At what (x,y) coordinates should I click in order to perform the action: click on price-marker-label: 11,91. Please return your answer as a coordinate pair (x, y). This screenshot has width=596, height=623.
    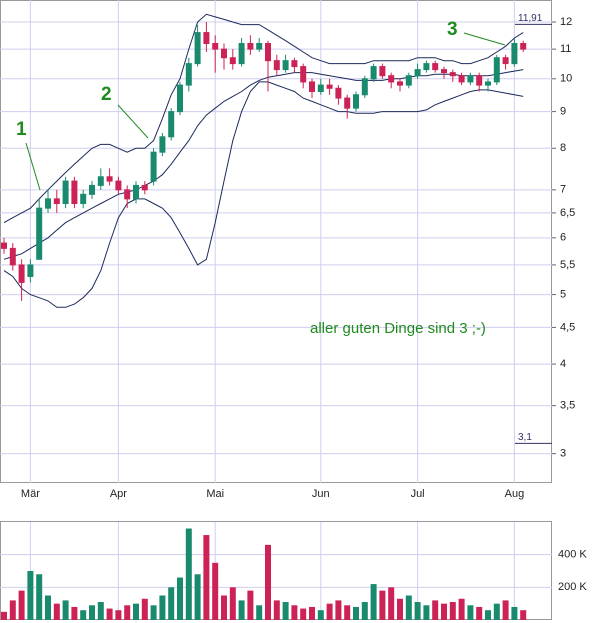
    Looking at the image, I should click on (530, 18).